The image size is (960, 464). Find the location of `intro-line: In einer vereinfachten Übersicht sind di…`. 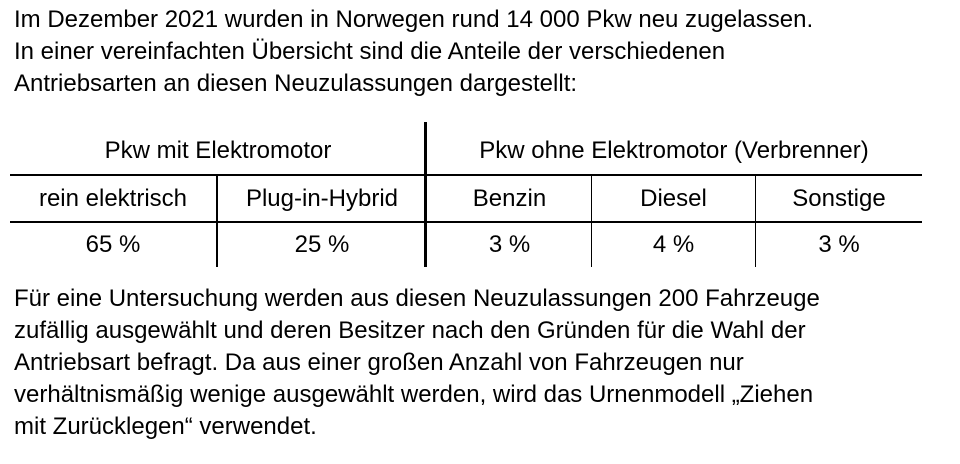

intro-line: In einer vereinfachten Übersicht sind di… is located at coordinates (370, 51).